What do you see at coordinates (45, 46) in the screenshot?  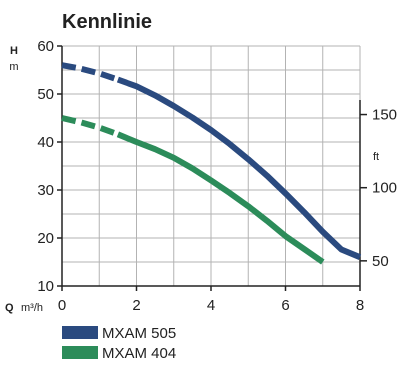 I see `y-tick-label: 60` at bounding box center [45, 46].